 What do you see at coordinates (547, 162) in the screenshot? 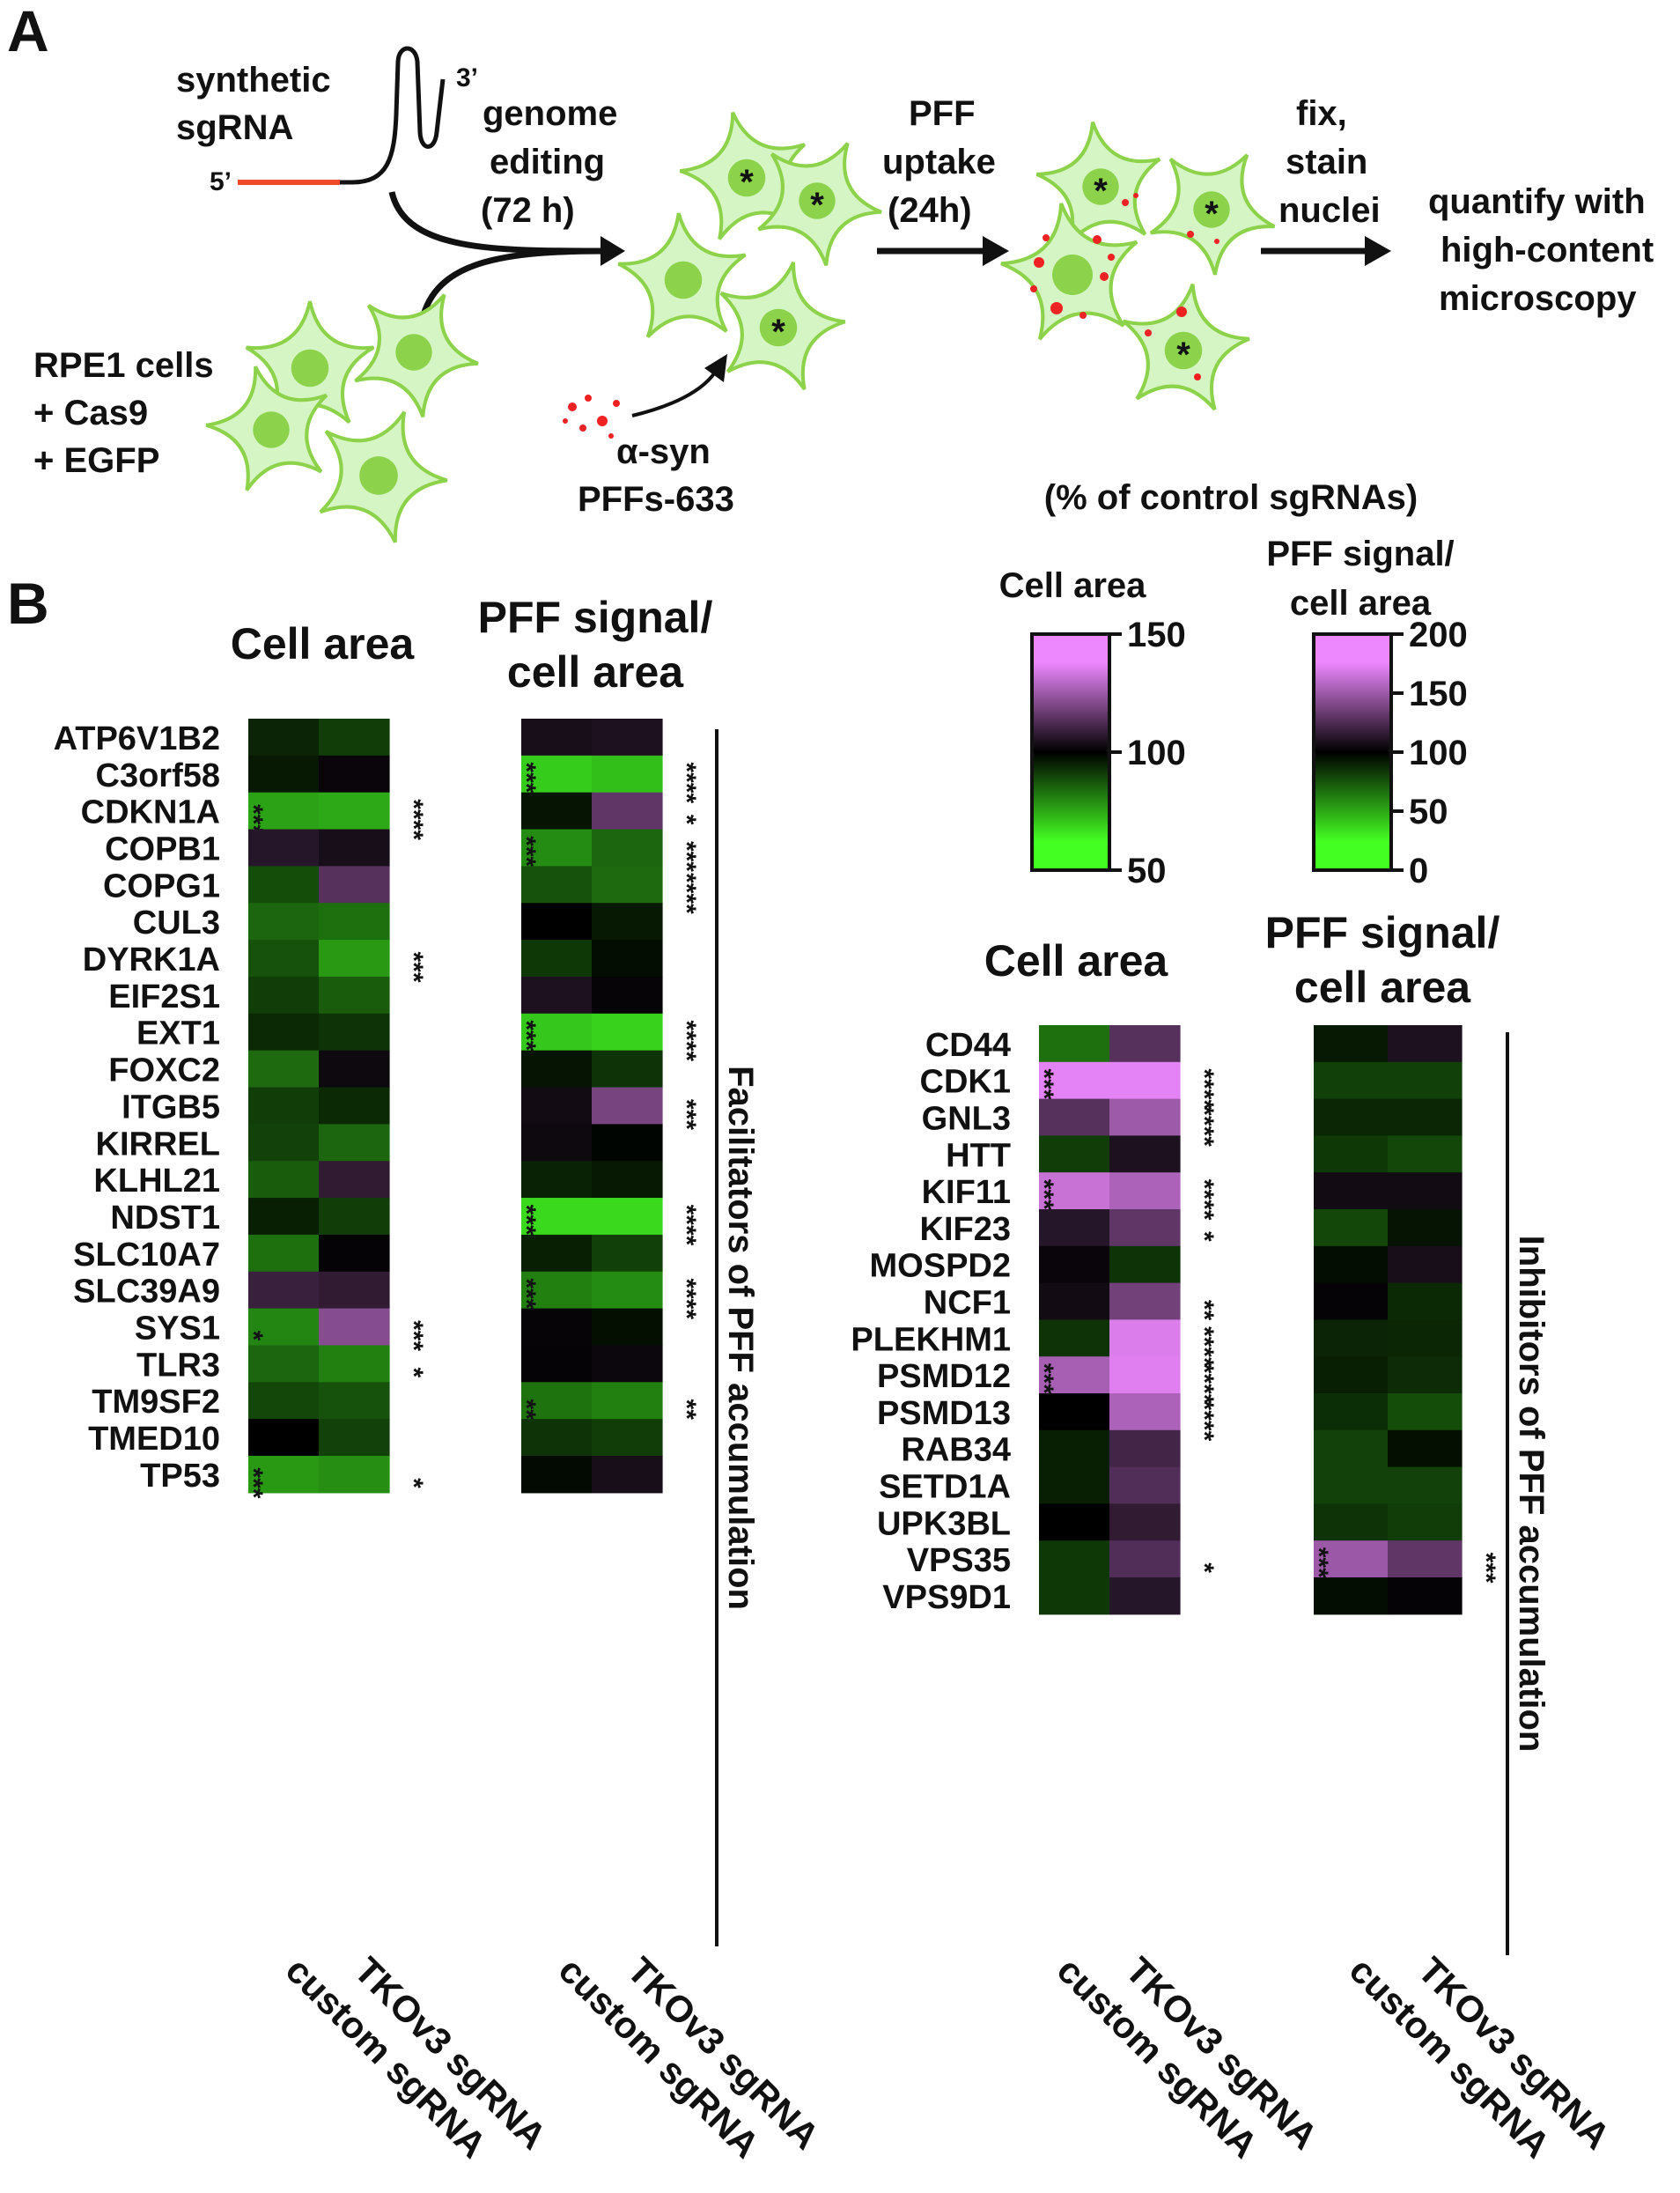
I see `step-editing-line-2: editing` at bounding box center [547, 162].